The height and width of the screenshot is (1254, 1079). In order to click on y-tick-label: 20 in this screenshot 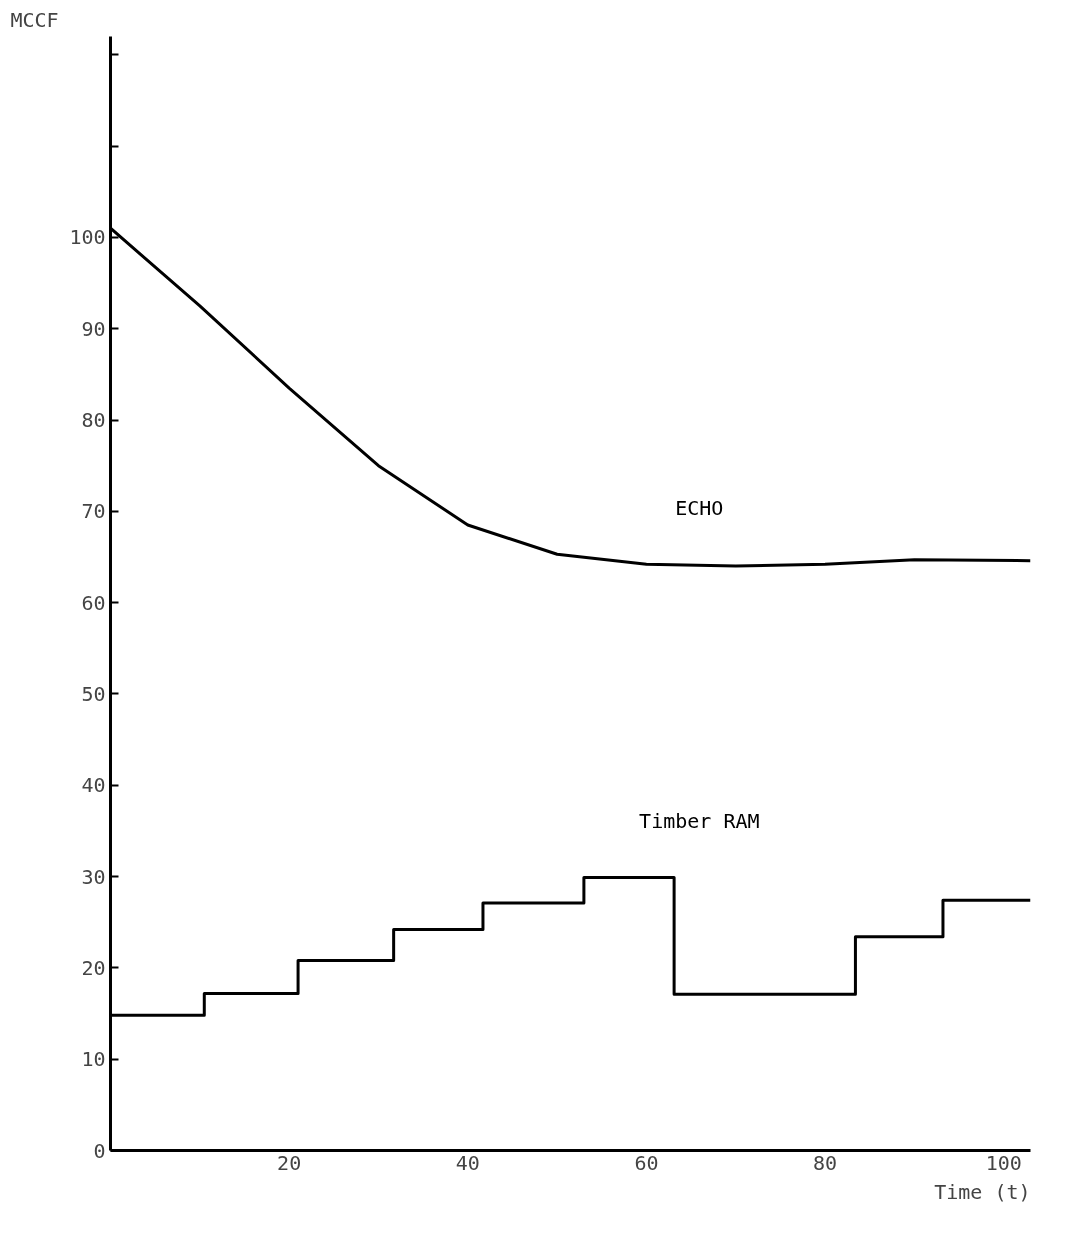, I will do `click(93, 967)`.